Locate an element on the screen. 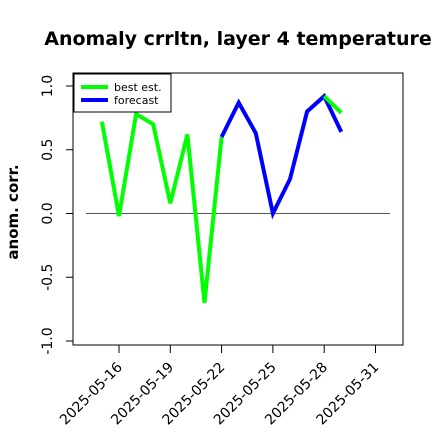 Image resolution: width=440 pixels, height=440 pixels. y-tick-label: -0.5 is located at coordinates (48, 277).